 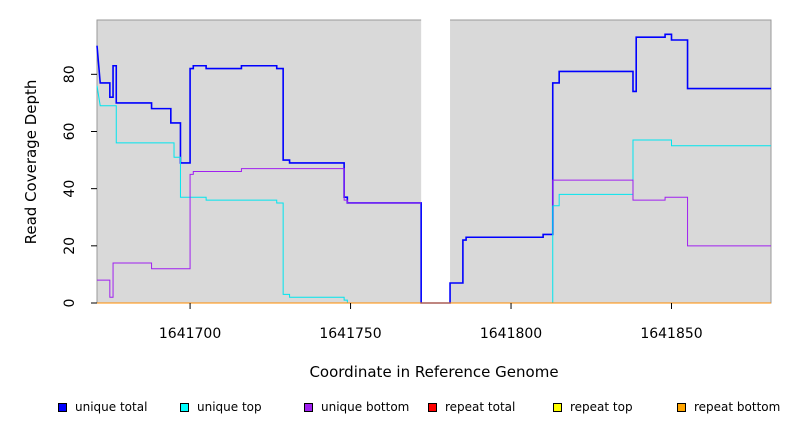 What do you see at coordinates (671, 334) in the screenshot?
I see `x-tick-label: 1641850` at bounding box center [671, 334].